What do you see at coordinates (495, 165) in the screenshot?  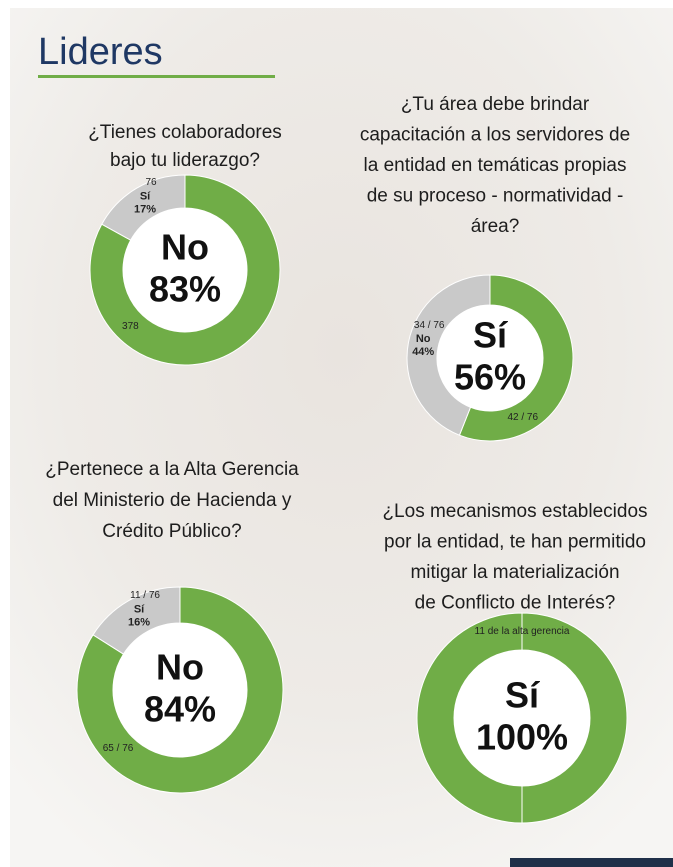 I see `question: la entidad en temáticas propias` at bounding box center [495, 165].